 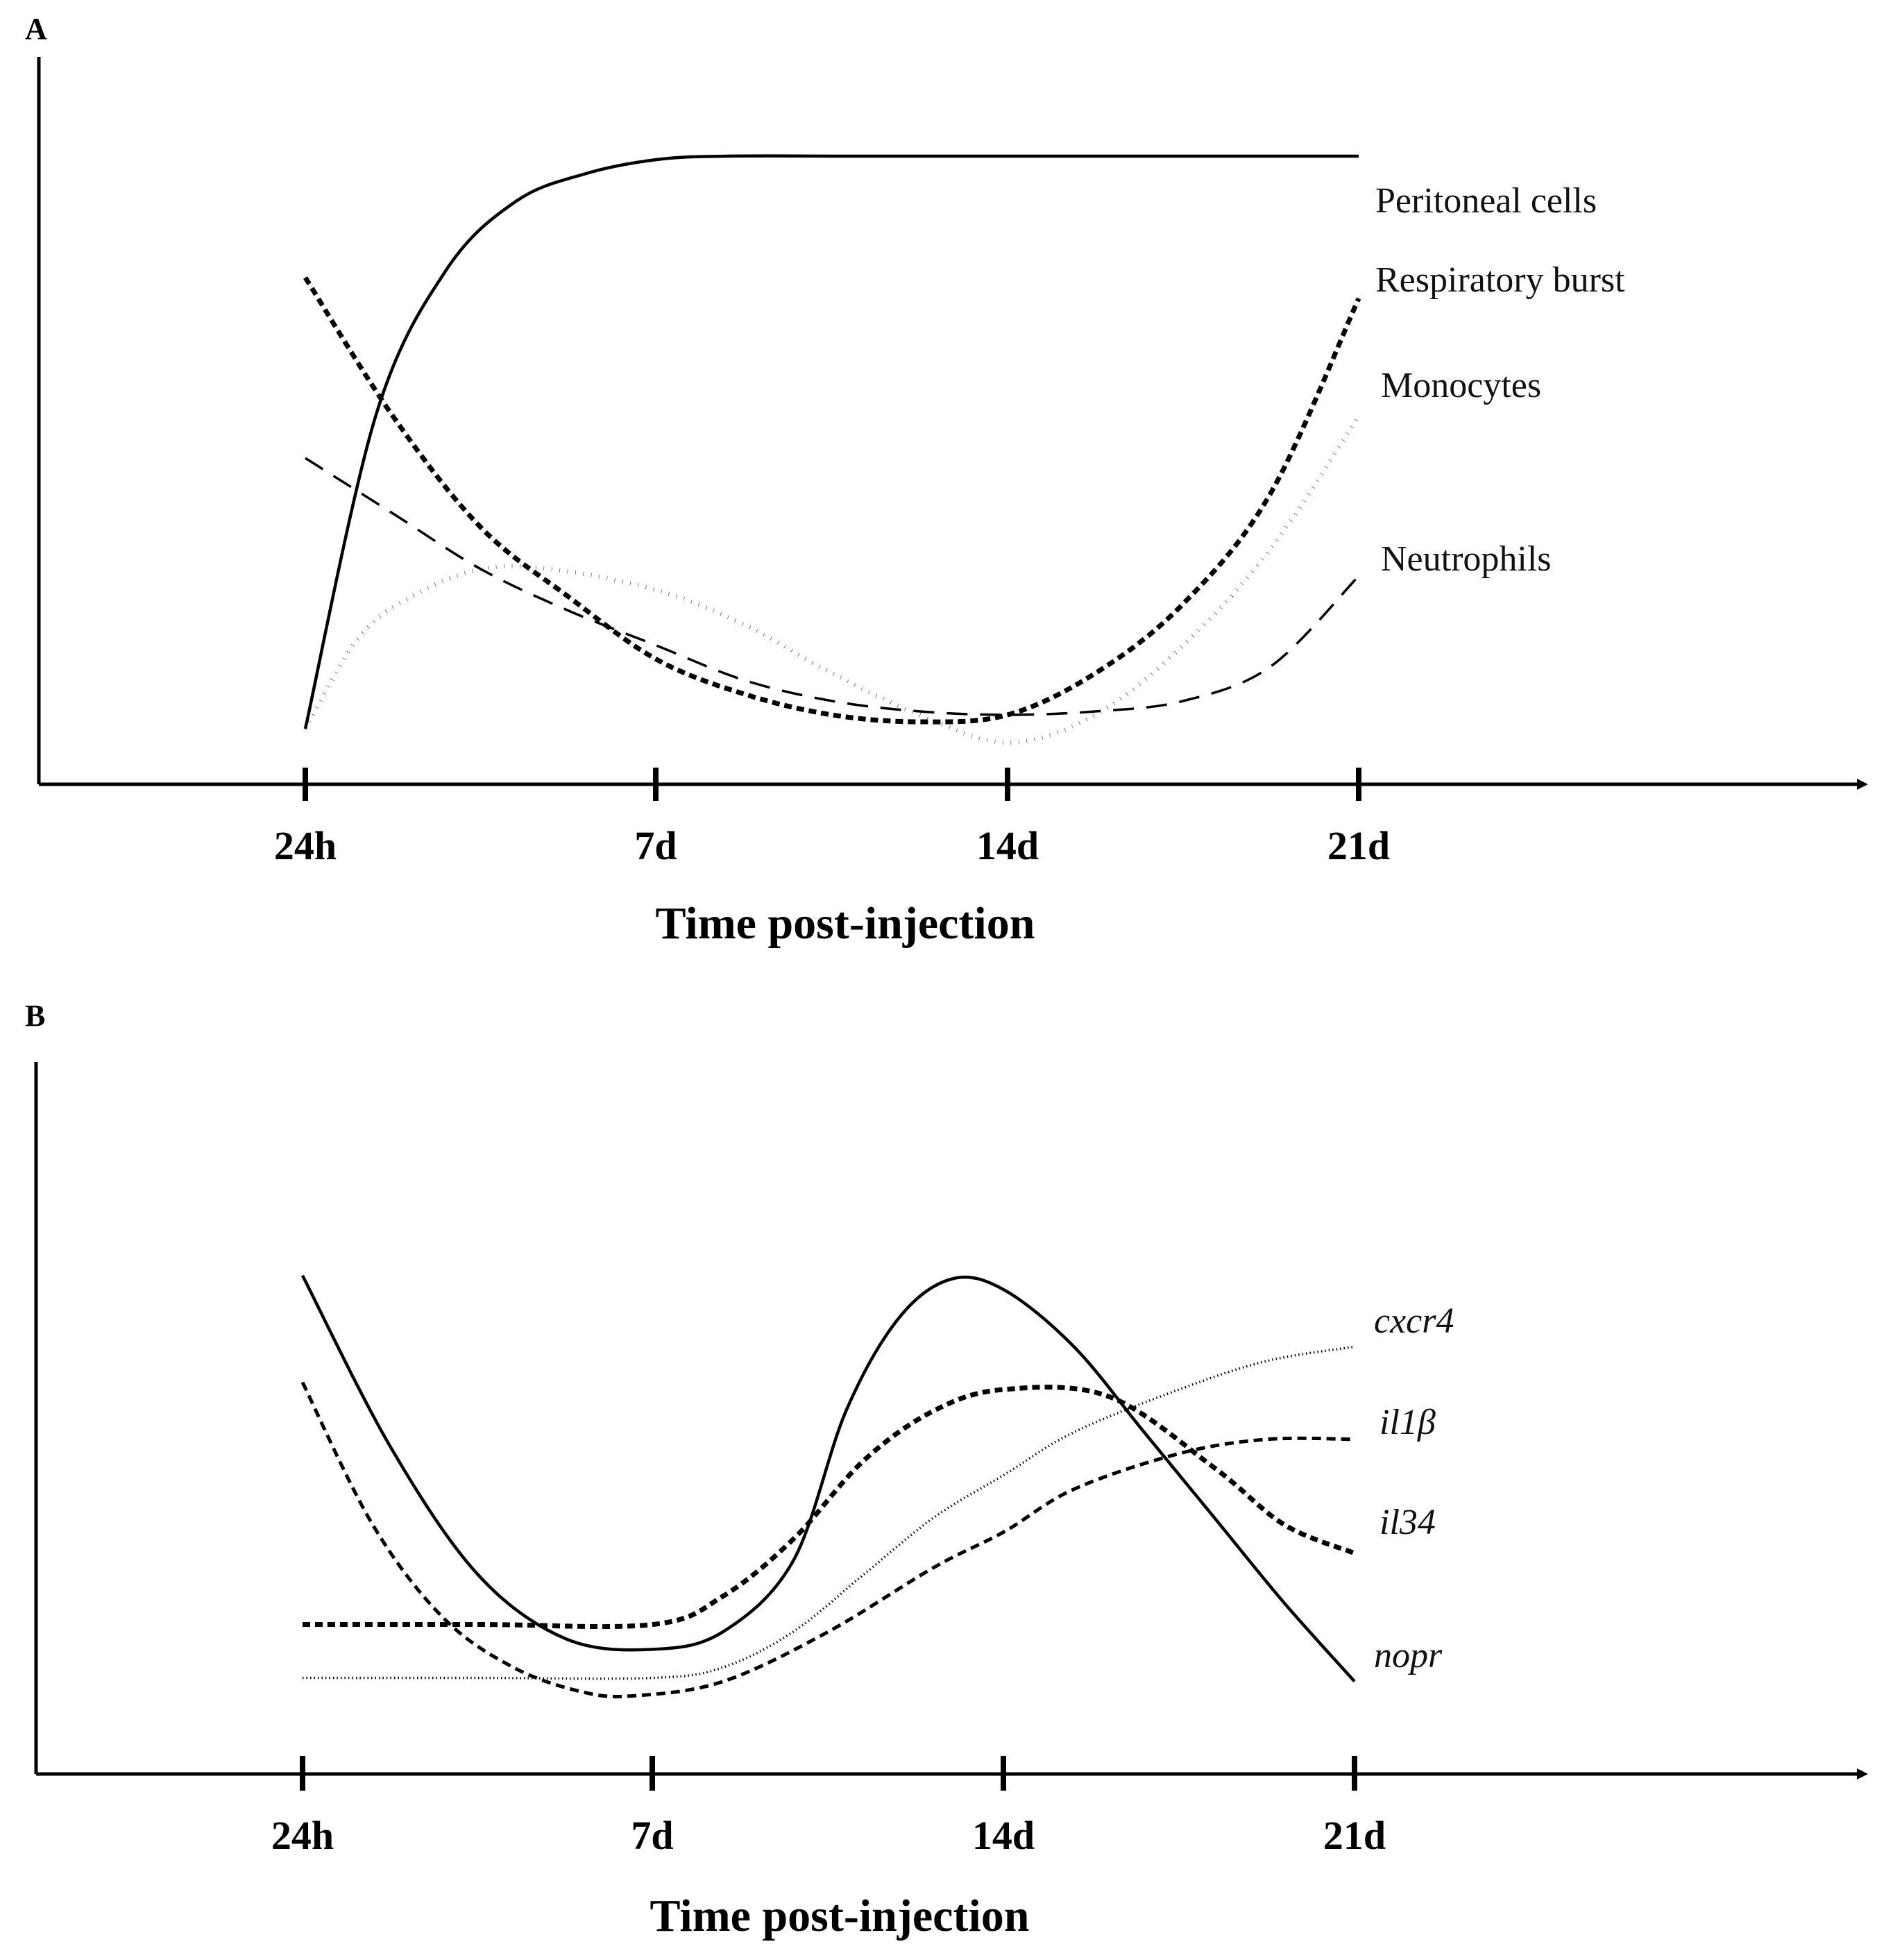 I want to click on panel-a-tick-label-14d: 14d, so click(x=1008, y=845).